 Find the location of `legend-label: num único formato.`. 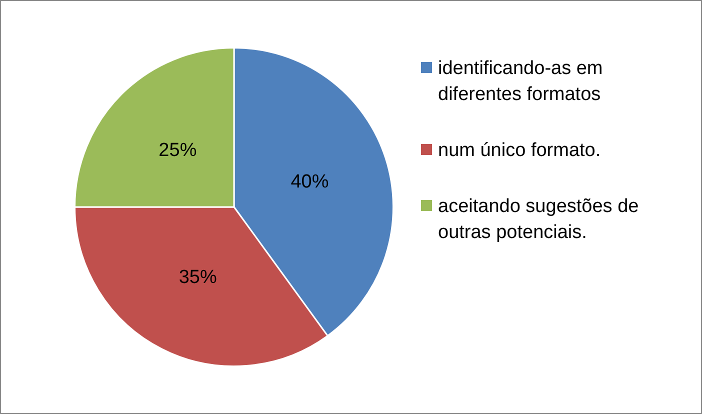

legend-label: num único formato. is located at coordinates (520, 151).